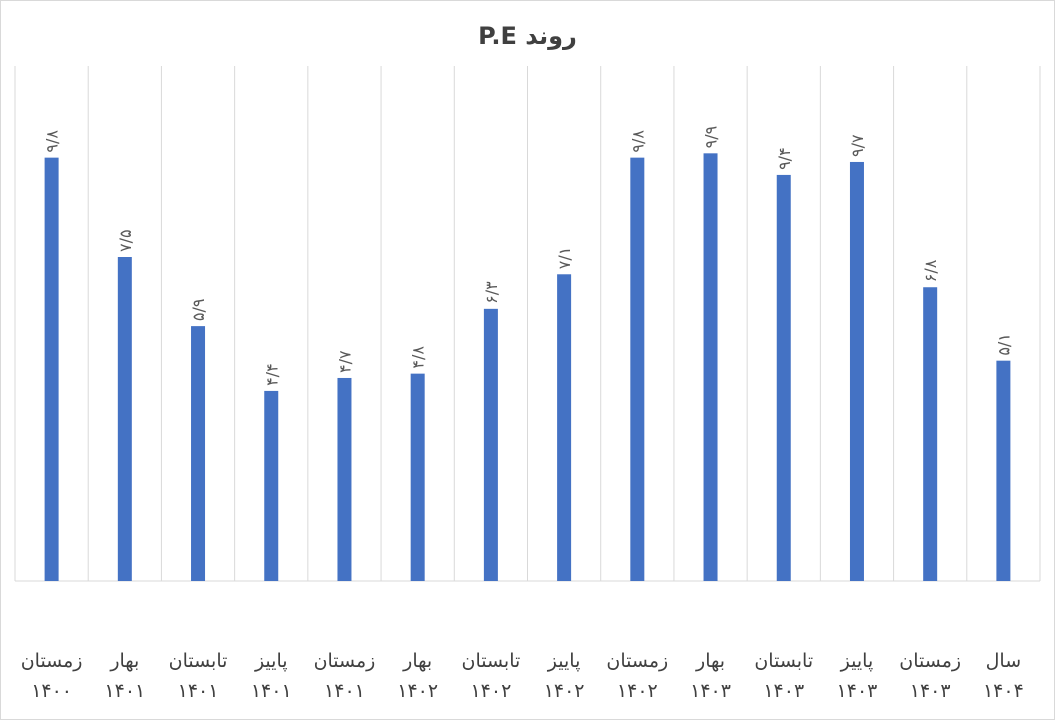 The width and height of the screenshot is (1055, 720). What do you see at coordinates (51, 691) in the screenshot?
I see `category-year-label: ۱۴۰۰` at bounding box center [51, 691].